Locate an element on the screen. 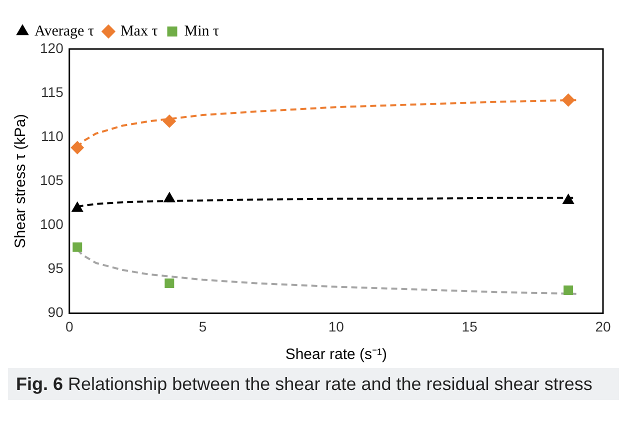  y-tick-label: 95 is located at coordinates (56, 268).